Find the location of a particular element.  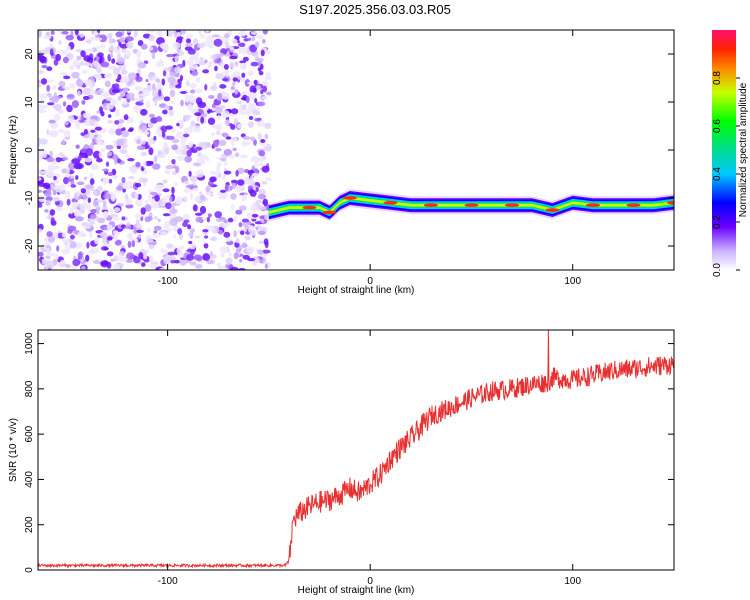

x-tick-label: -100 is located at coordinates (168, 581).